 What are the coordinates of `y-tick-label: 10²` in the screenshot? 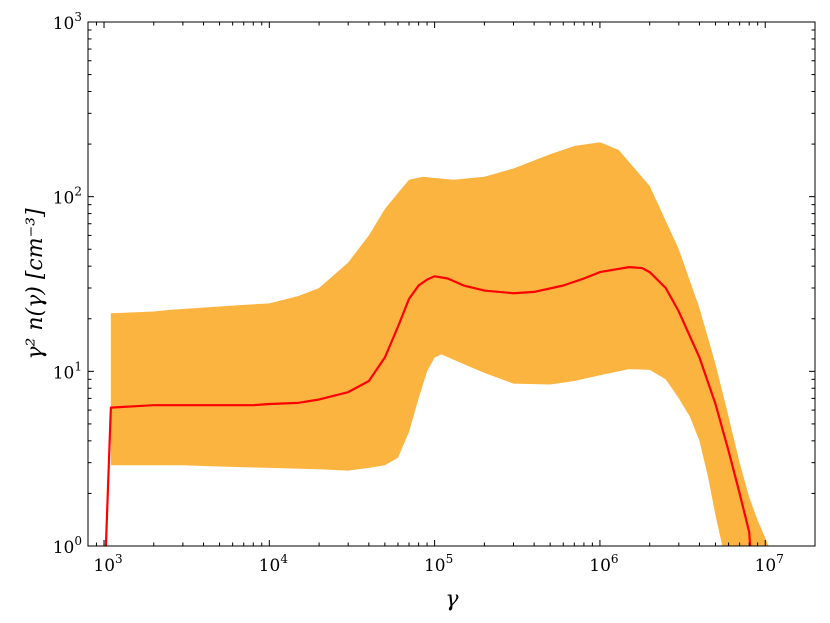 It's located at (67, 197).